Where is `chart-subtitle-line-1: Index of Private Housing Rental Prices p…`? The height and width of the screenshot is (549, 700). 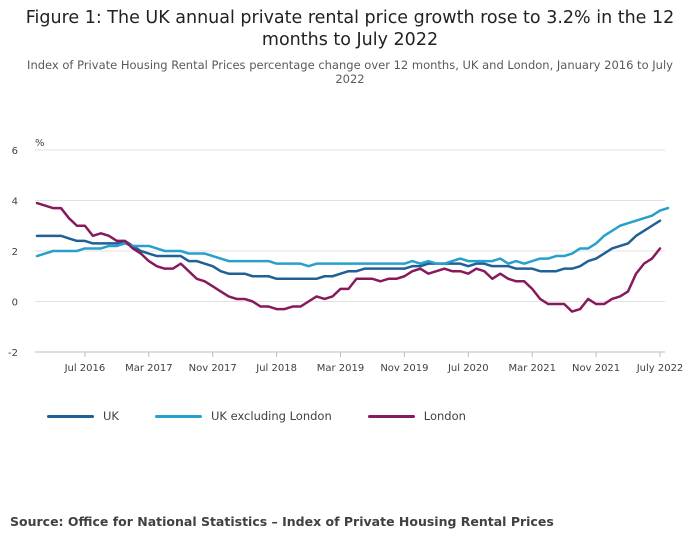
chart-subtitle-line-1: Index of Private Housing Rental Prices p… is located at coordinates (350, 65).